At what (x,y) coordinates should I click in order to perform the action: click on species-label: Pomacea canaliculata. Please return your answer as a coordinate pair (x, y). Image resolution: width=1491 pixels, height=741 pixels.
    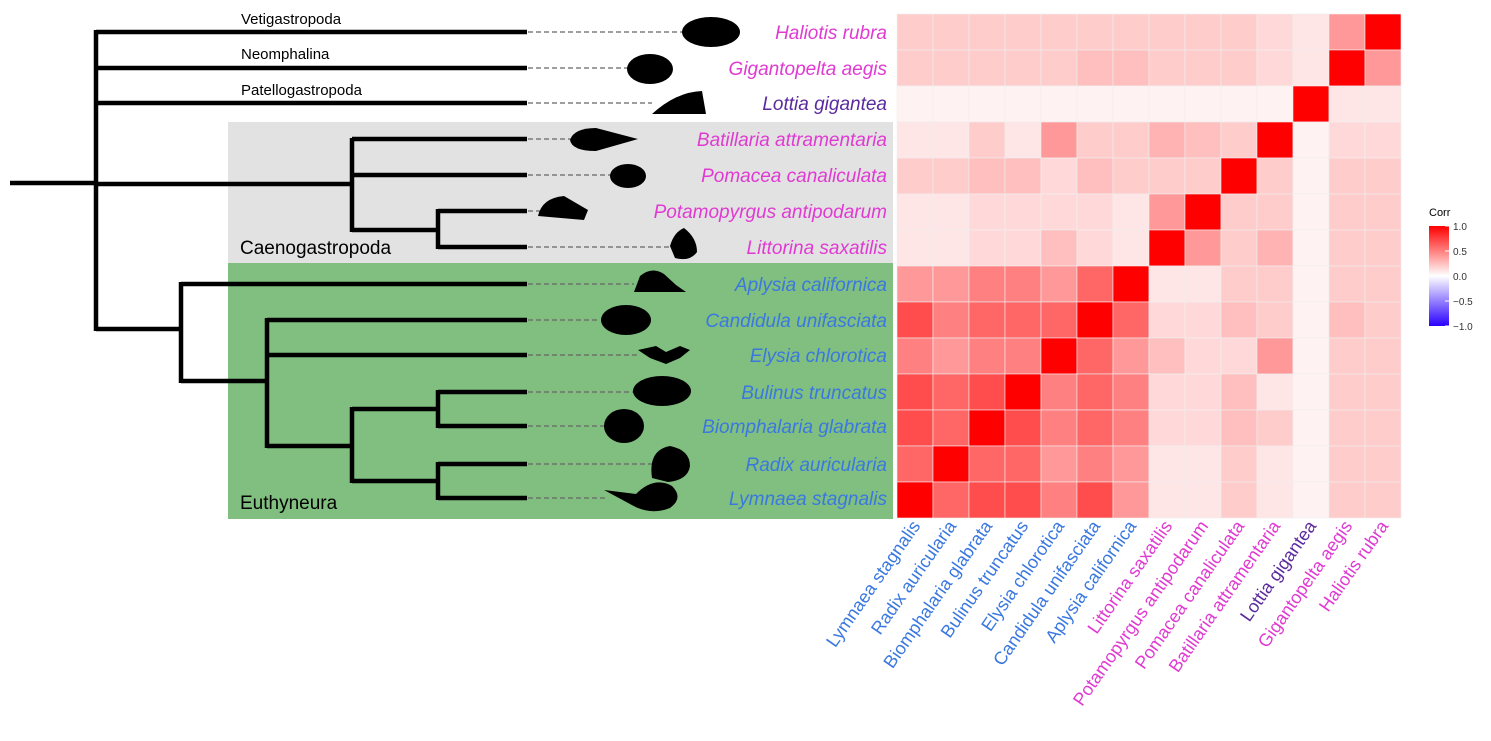
    Looking at the image, I should click on (794, 176).